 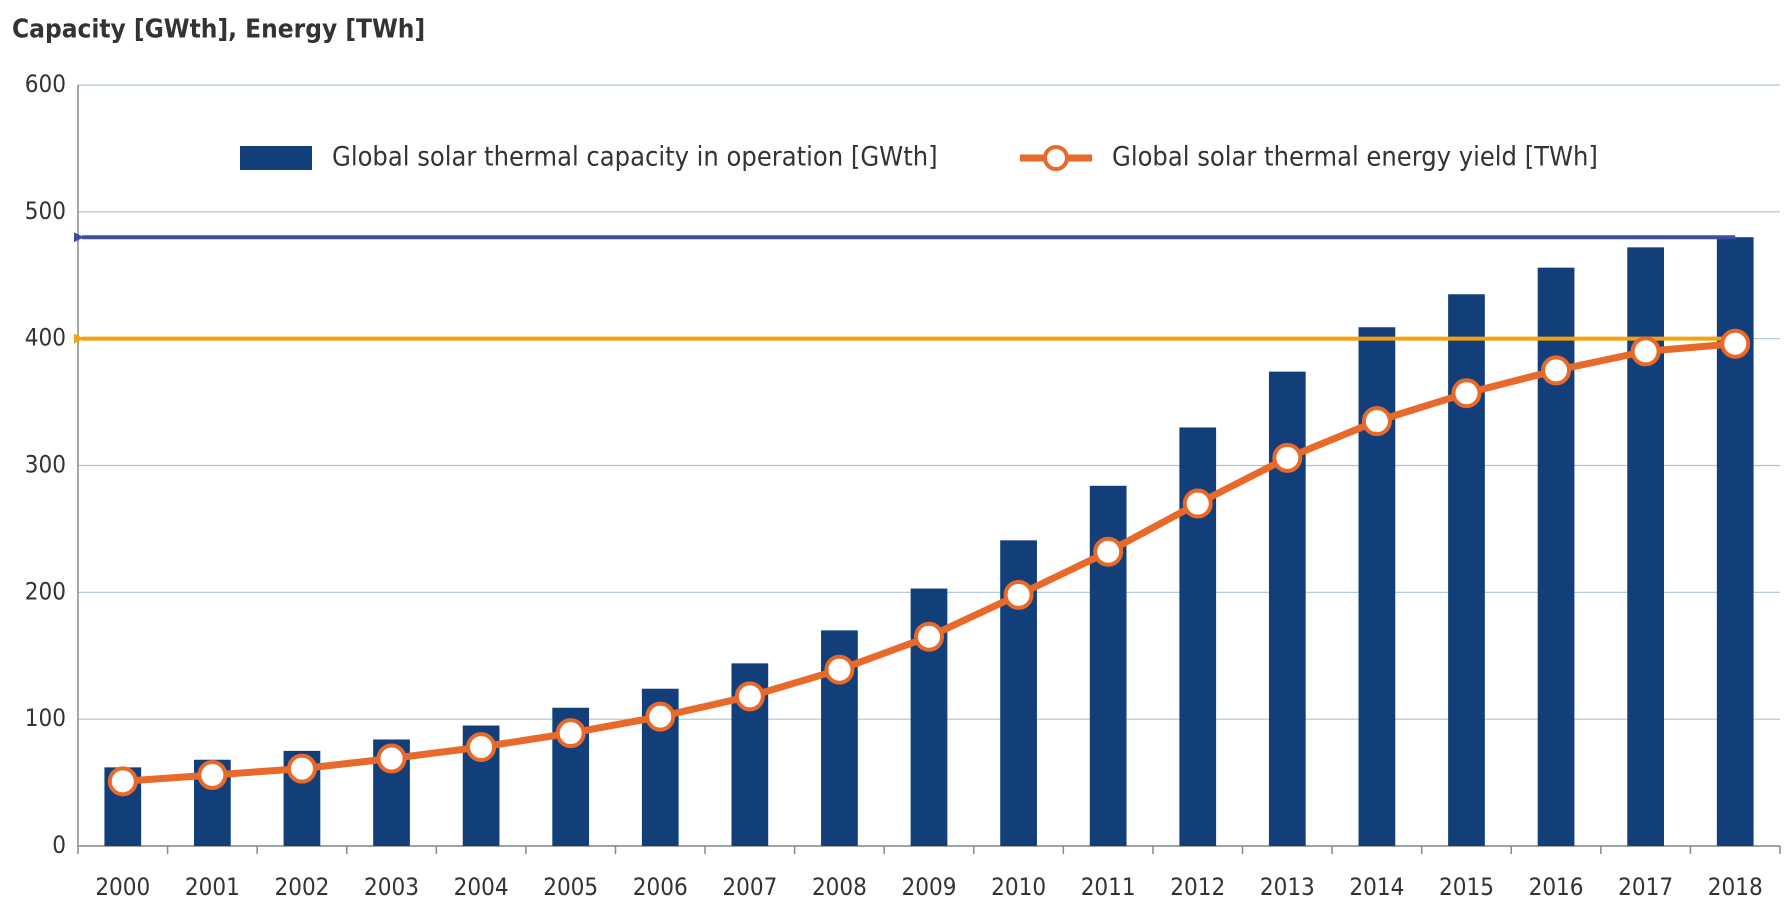 What do you see at coordinates (391, 887) in the screenshot?
I see `x-tick-label: 2003` at bounding box center [391, 887].